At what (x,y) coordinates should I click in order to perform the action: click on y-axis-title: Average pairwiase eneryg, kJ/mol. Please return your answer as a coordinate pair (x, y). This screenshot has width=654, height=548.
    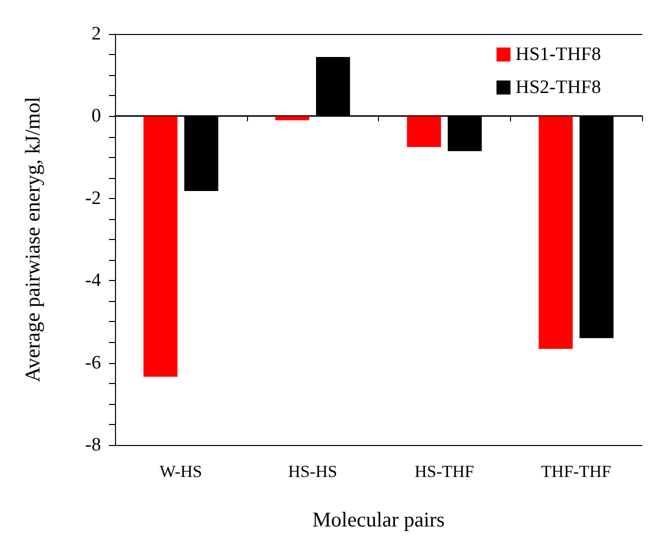
    Looking at the image, I should click on (32, 239).